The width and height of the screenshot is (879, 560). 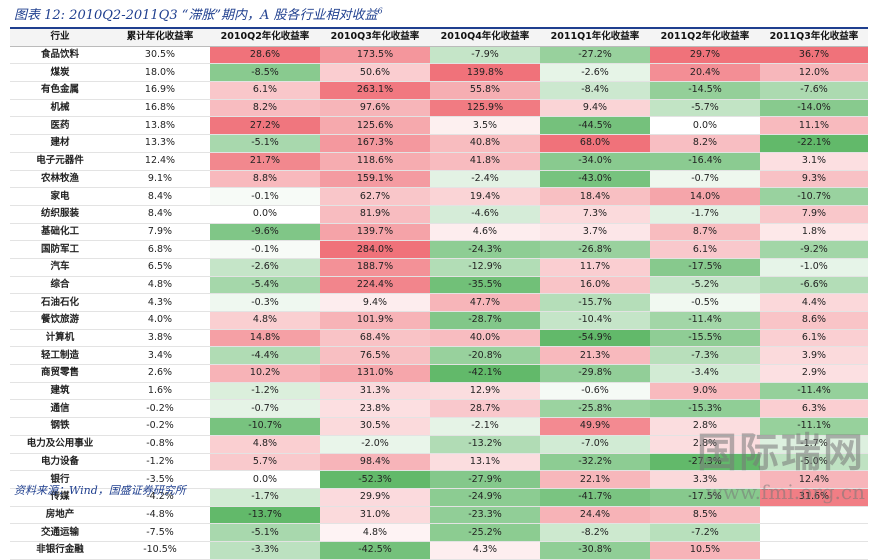 I want to click on quarter-return-cell: 10.2%, so click(x=265, y=373).